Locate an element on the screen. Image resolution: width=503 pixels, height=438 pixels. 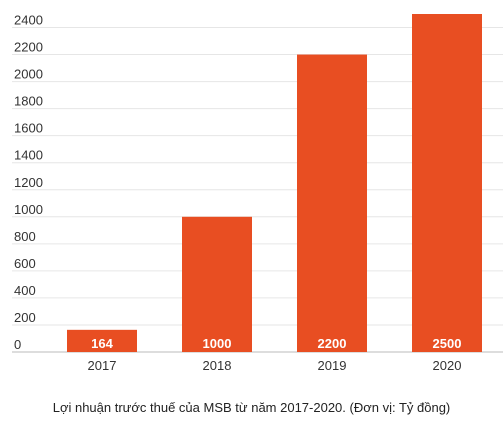
bar-2017 is located at coordinates (102, 340).